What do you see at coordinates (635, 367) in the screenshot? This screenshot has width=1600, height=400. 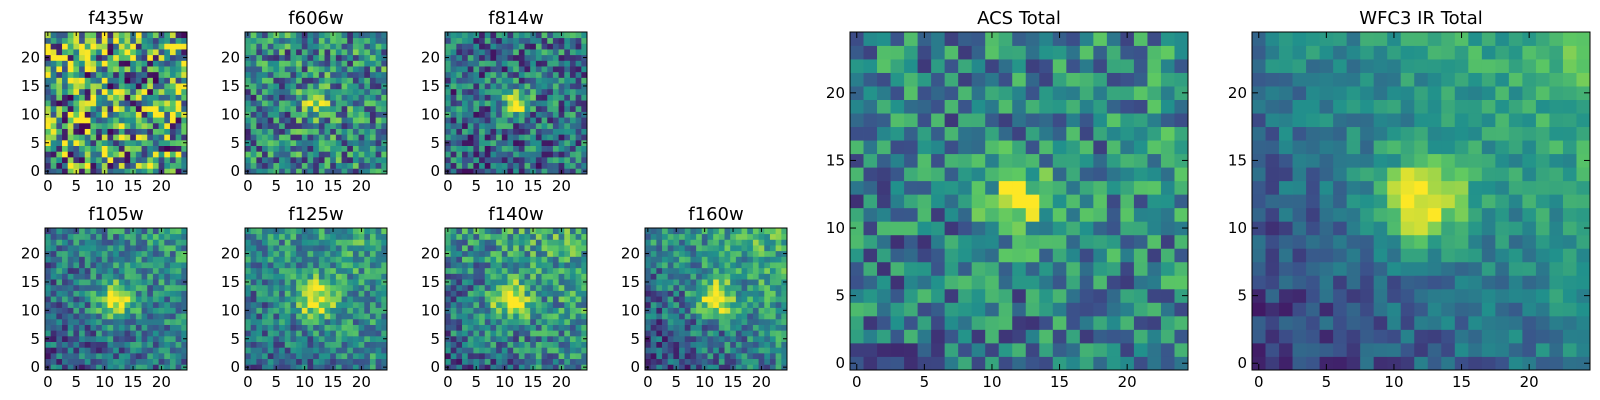 I see `y-tick-label: 0` at bounding box center [635, 367].